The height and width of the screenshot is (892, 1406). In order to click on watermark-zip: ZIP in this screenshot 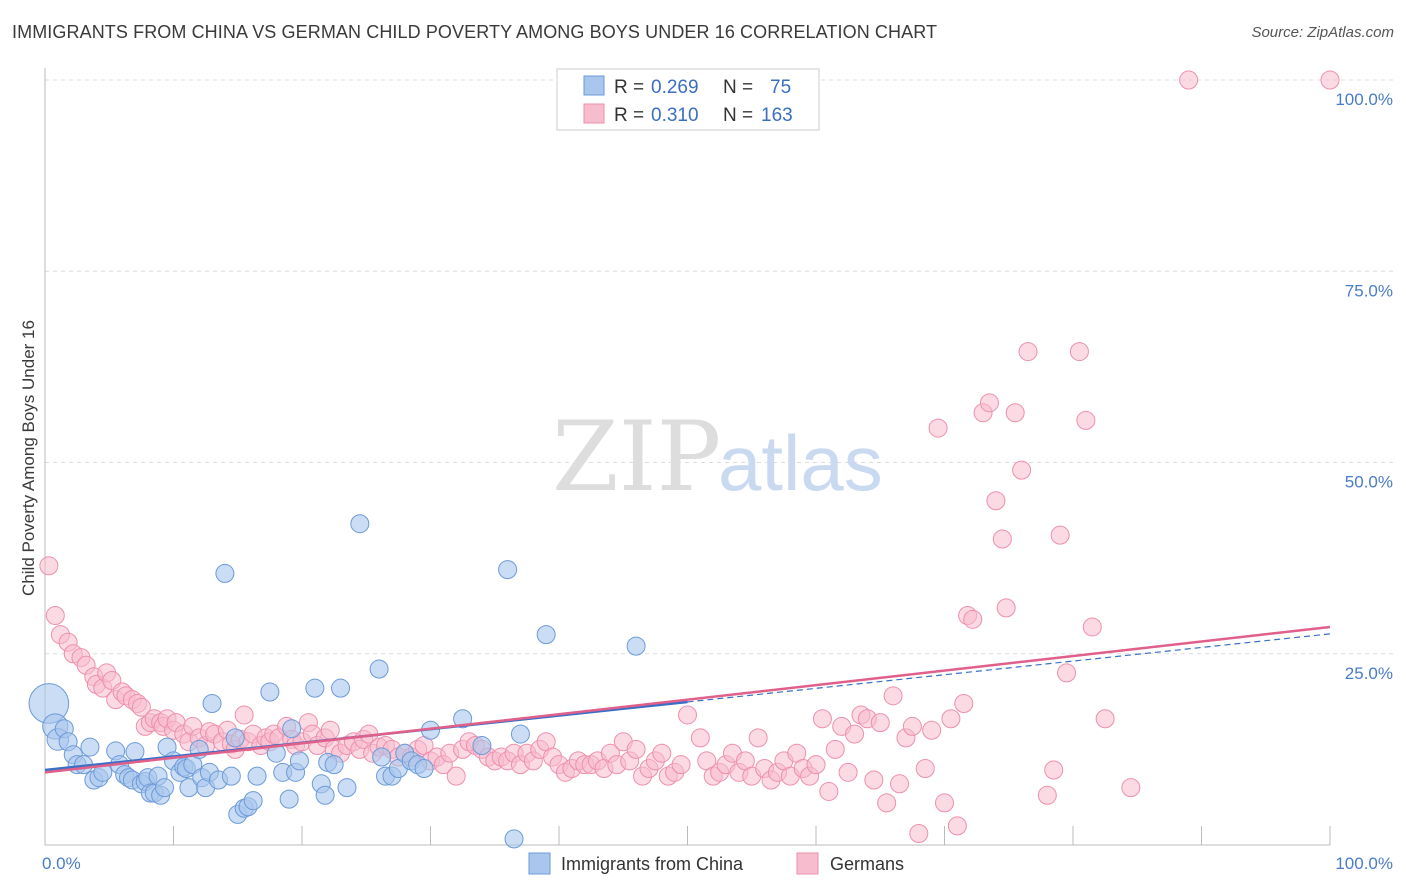, I will do `click(636, 457)`.